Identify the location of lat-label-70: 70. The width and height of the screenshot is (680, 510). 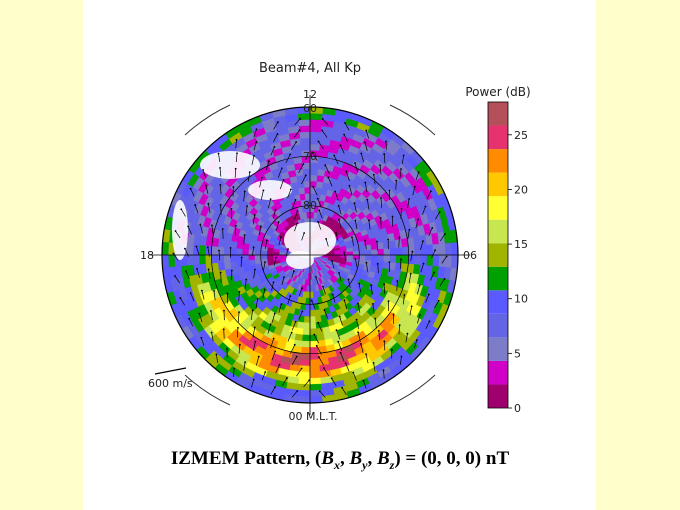
(310, 156).